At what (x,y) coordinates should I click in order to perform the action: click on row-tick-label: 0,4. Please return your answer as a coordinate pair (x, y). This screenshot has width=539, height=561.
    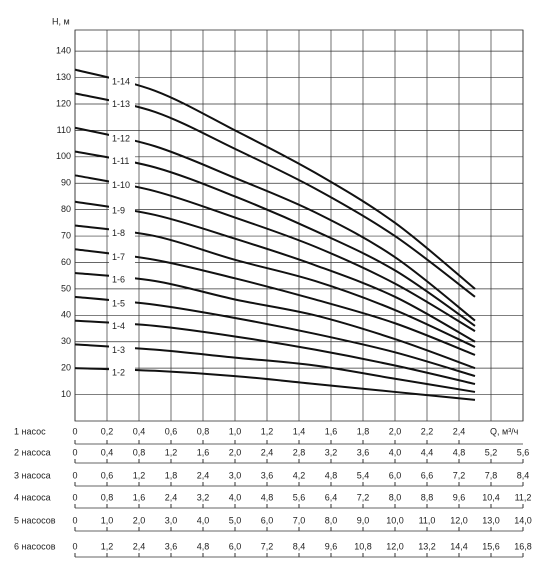
    Looking at the image, I should click on (107, 452).